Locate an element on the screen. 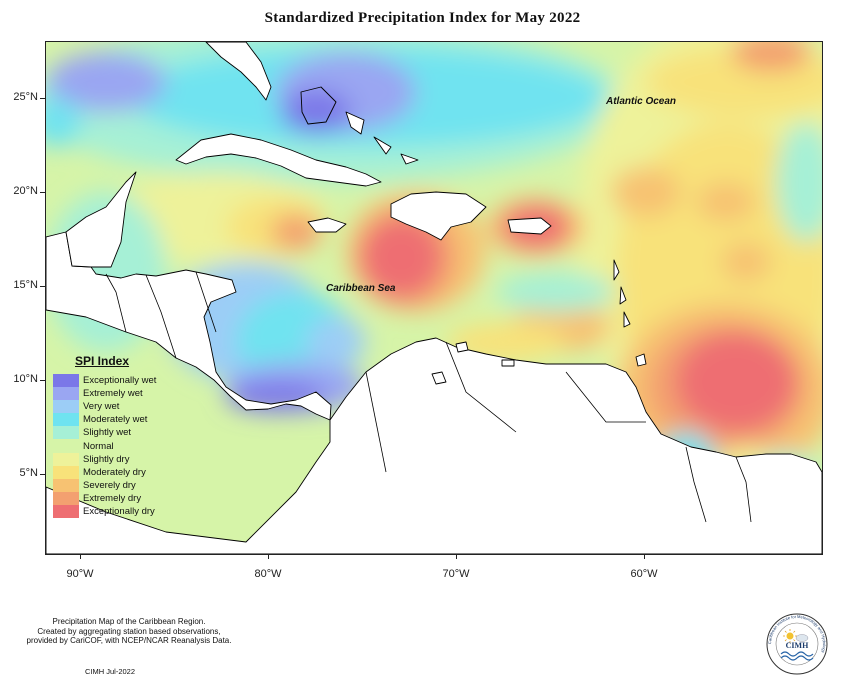 The width and height of the screenshot is (845, 684). legend-item: Exceptionally dry is located at coordinates (118, 511).